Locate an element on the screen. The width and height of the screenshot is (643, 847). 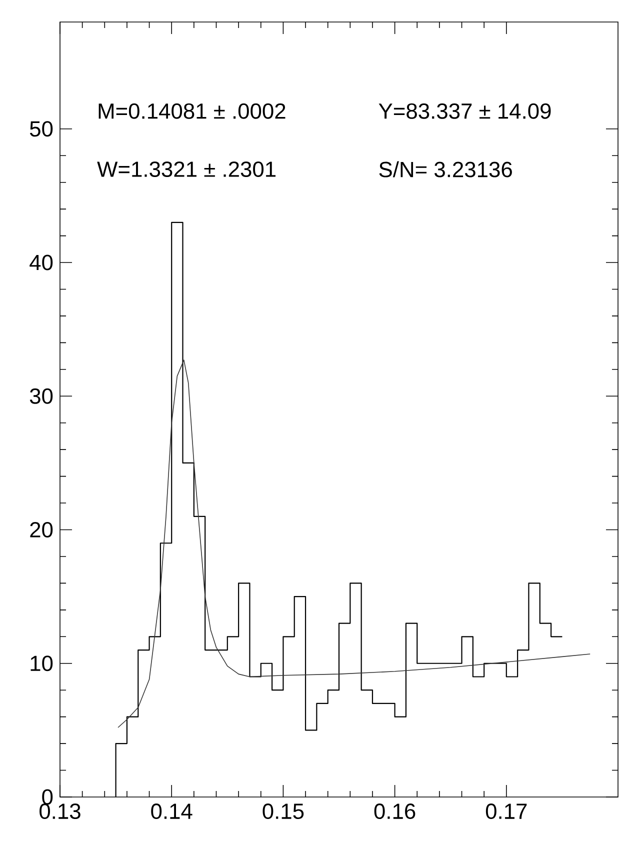
y-tick-label: 10 is located at coordinates (41, 664).